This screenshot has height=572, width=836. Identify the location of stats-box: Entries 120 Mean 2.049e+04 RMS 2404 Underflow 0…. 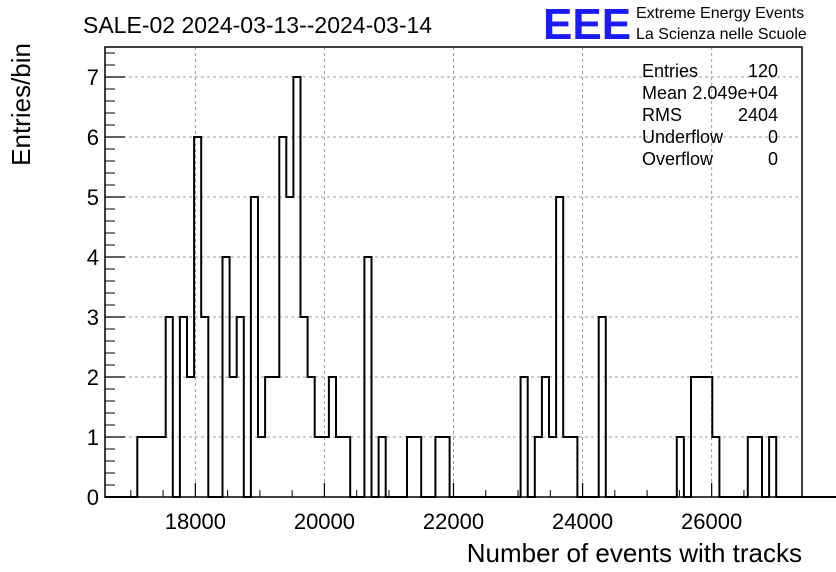
(710, 115).